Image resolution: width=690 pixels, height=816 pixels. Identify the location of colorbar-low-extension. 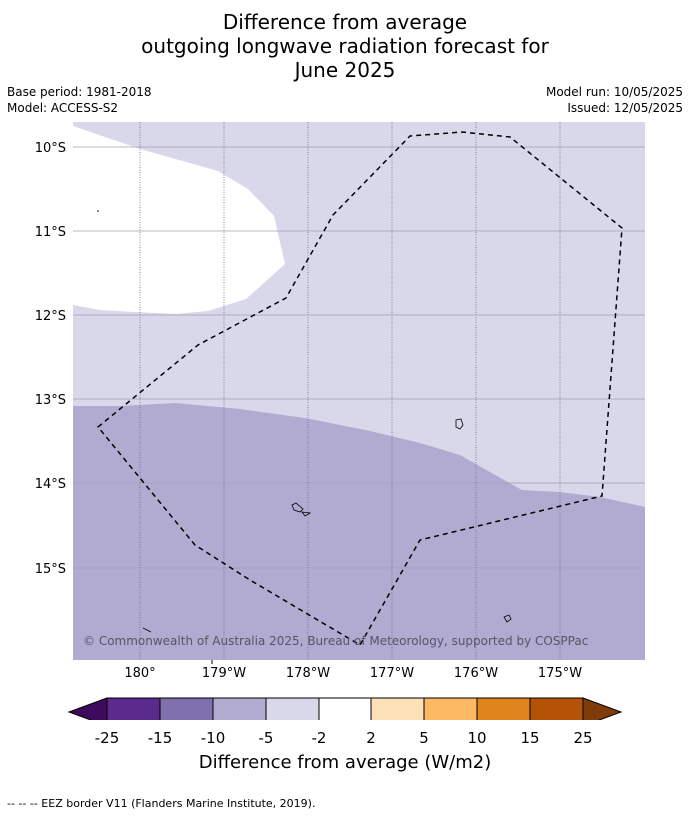
(87, 708).